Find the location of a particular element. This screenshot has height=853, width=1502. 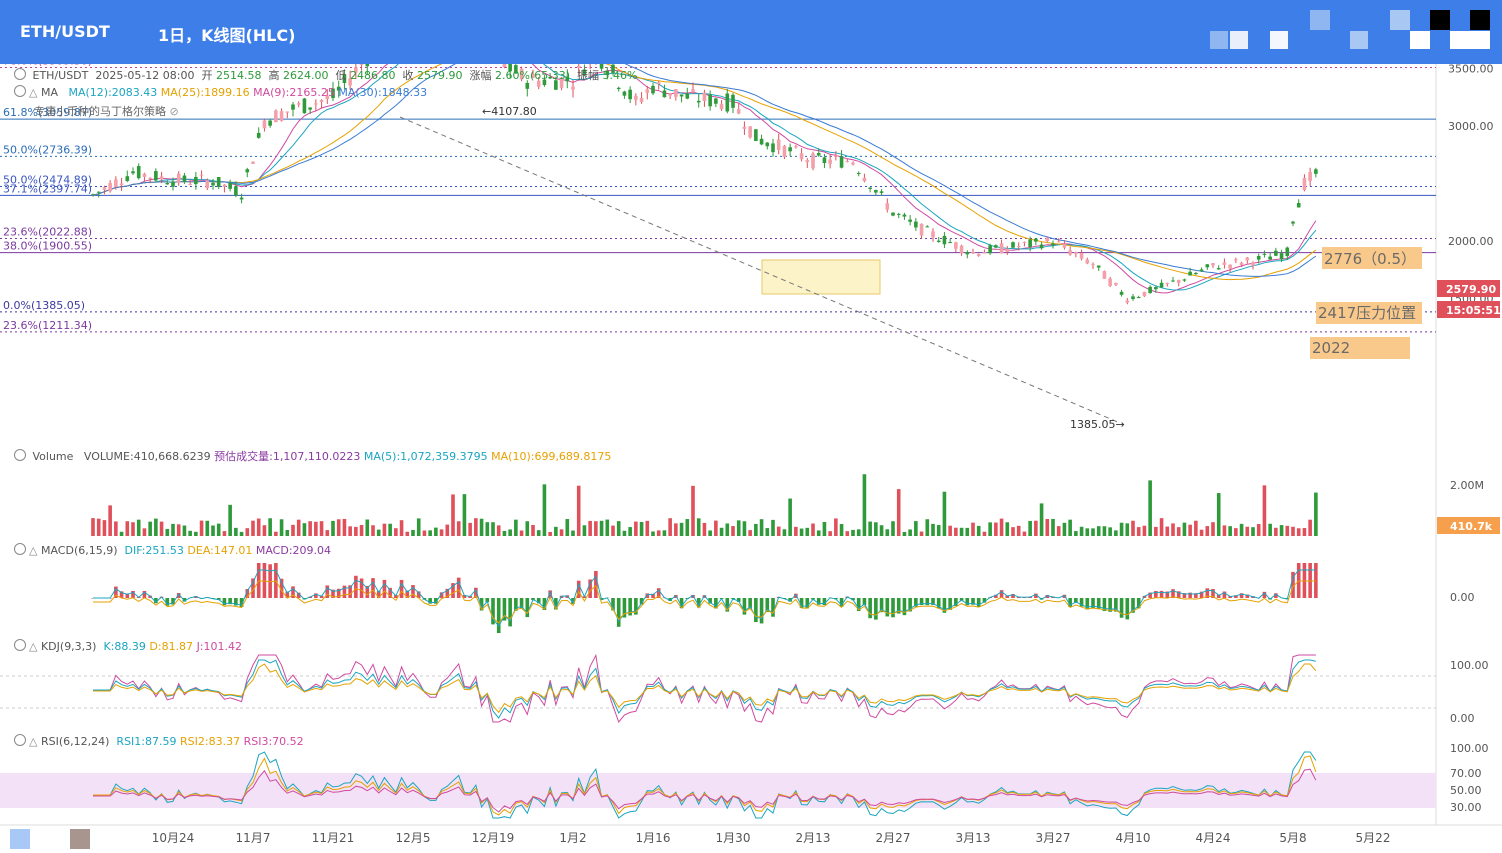

fib-label: 38.0%(1900.55) is located at coordinates (47, 246).